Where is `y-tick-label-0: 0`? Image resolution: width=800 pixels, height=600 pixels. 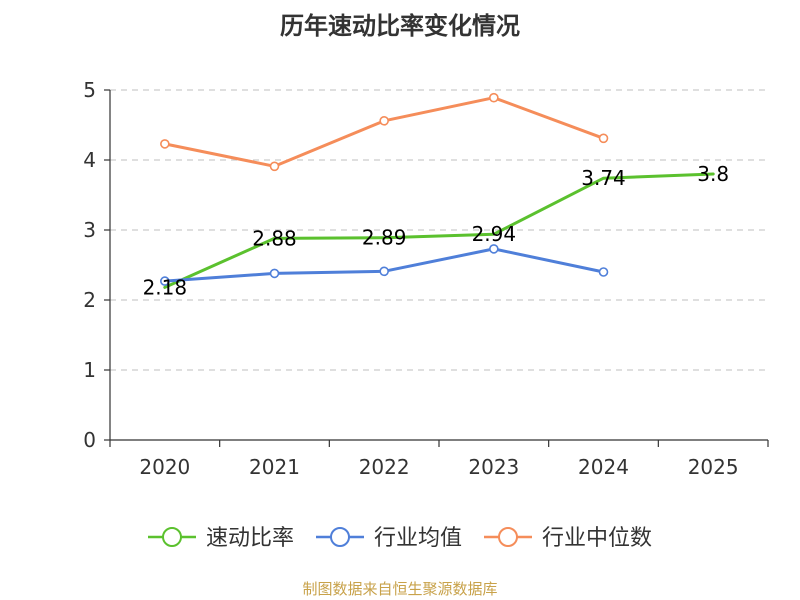 y-tick-label-0: 0 is located at coordinates (89, 440).